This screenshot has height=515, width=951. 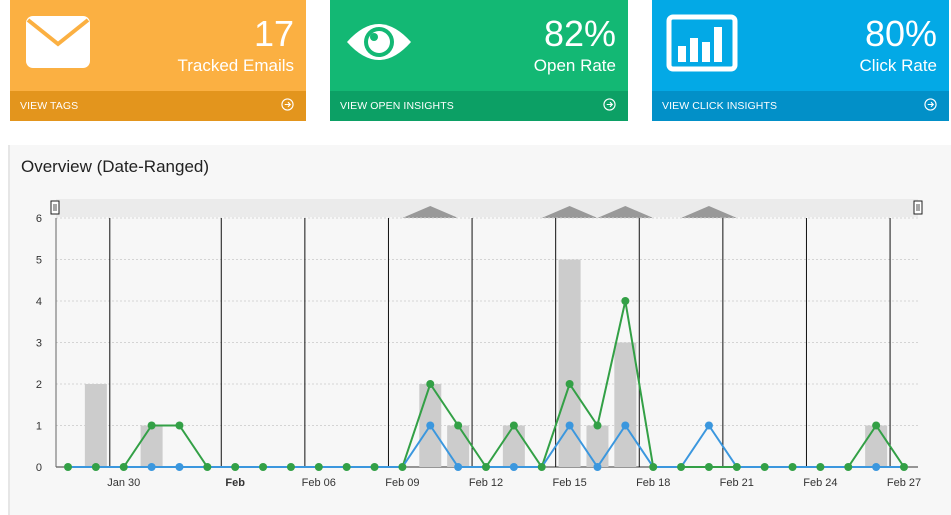 I want to click on envelope-icon, so click(x=58, y=42).